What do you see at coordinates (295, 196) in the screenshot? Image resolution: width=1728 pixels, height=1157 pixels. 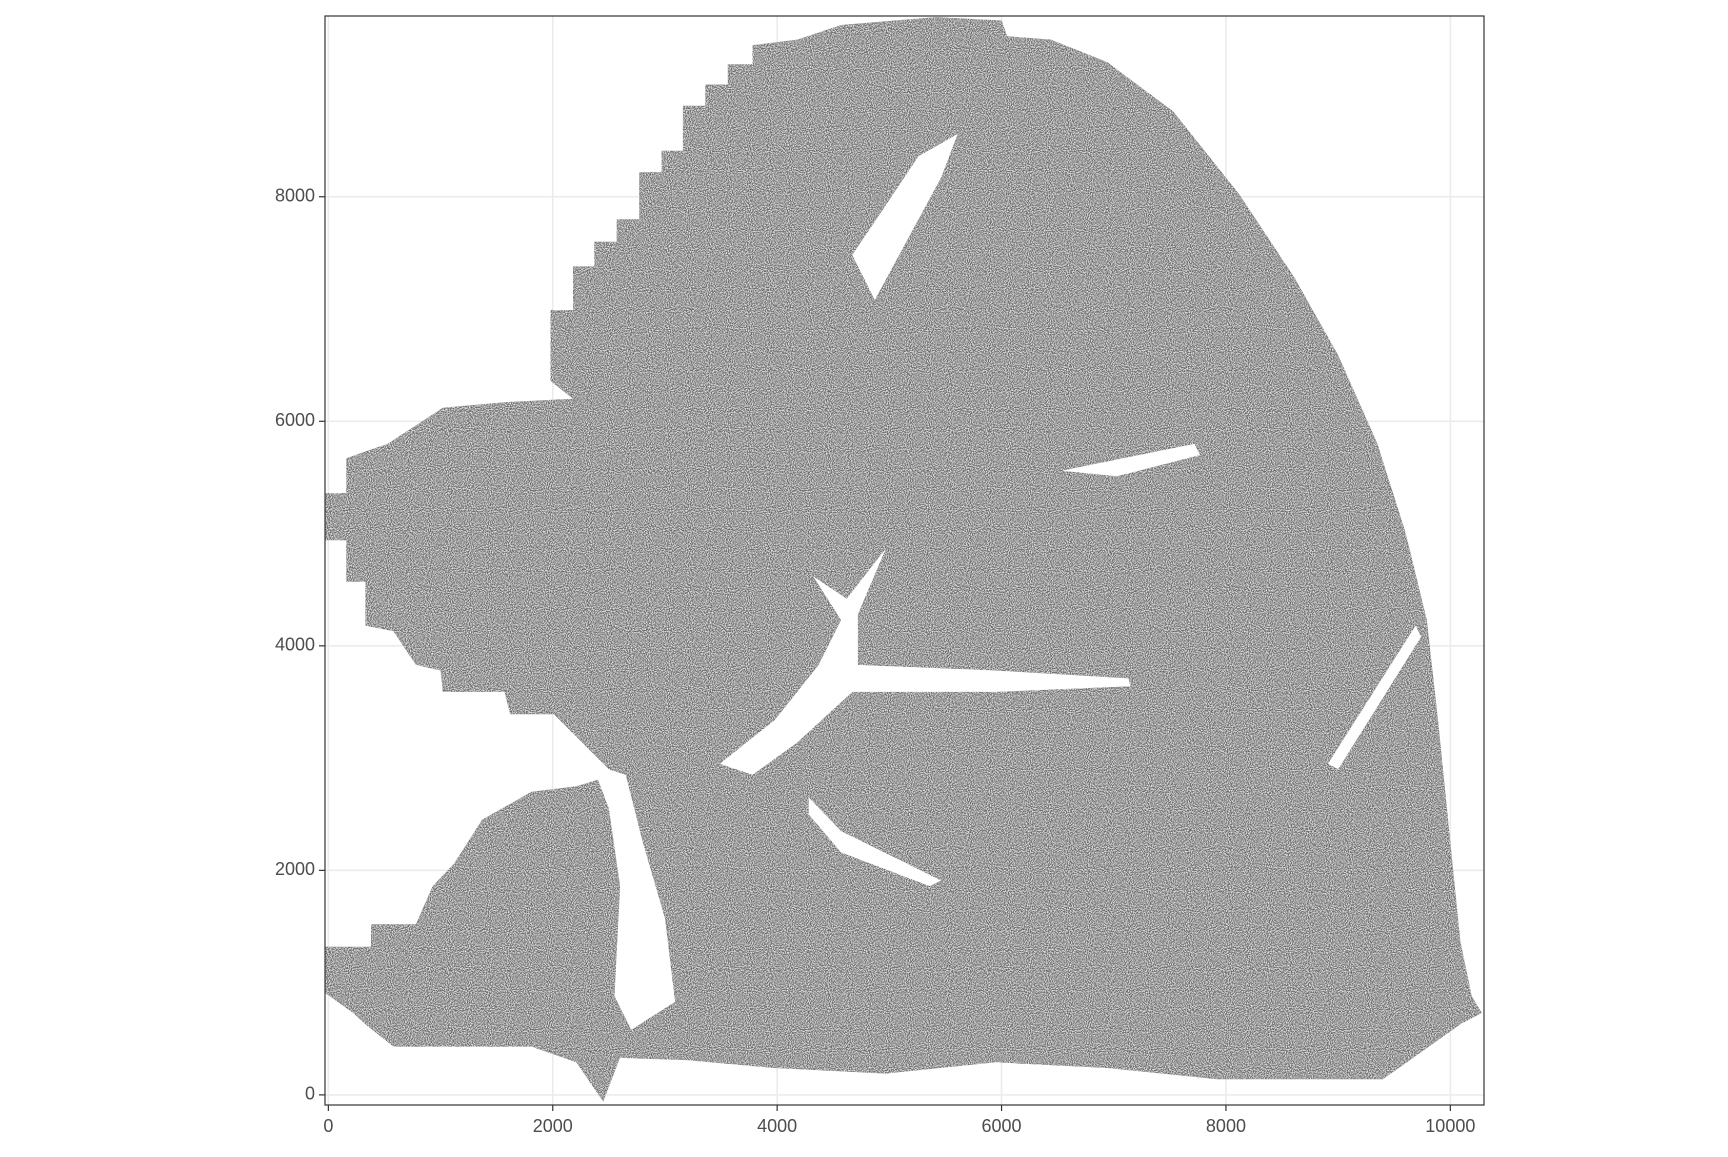 I see `y-tick-label: 8000` at bounding box center [295, 196].